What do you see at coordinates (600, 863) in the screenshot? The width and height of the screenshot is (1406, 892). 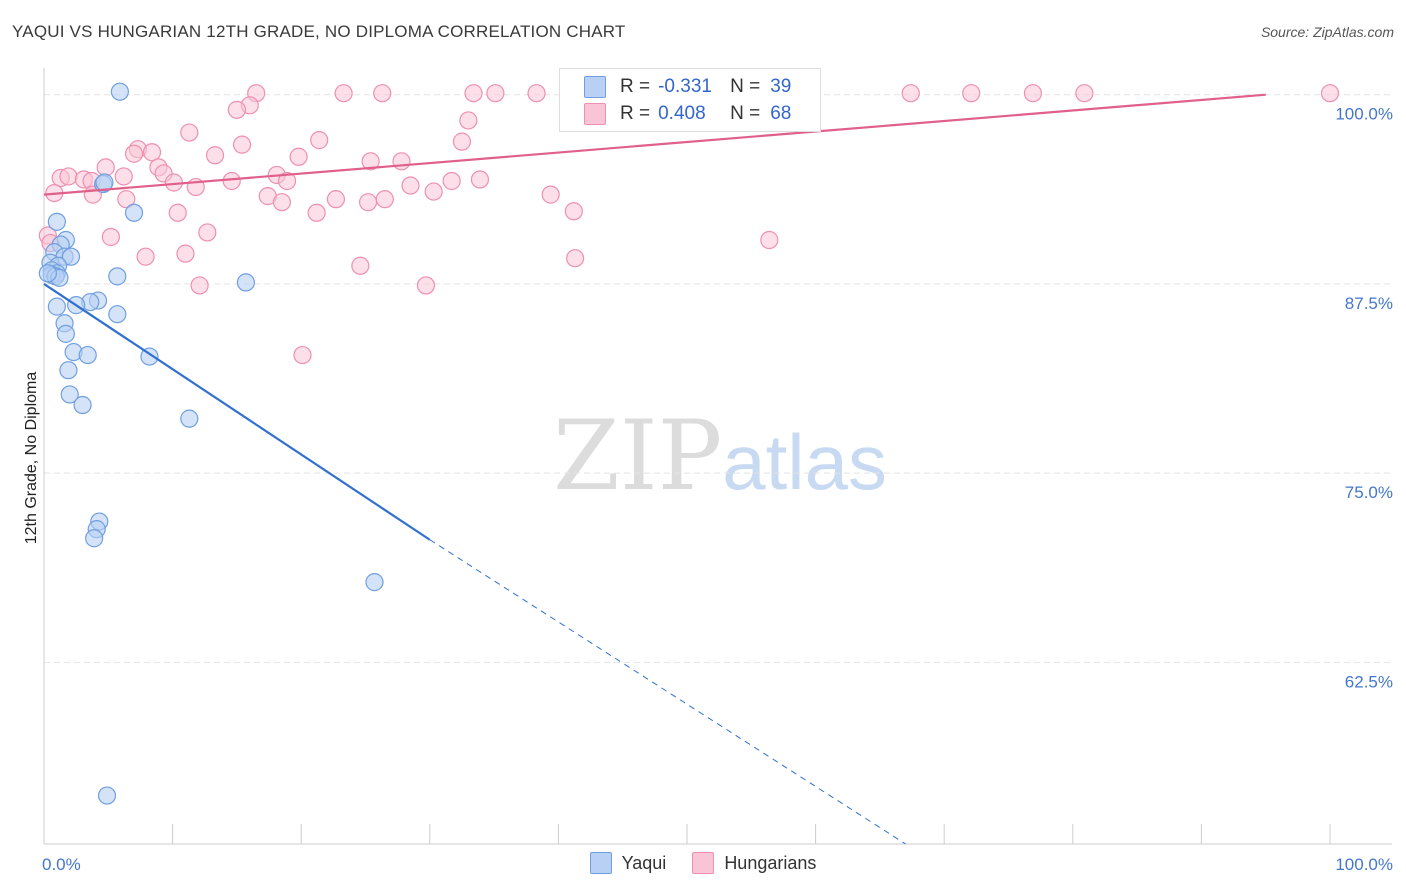 I see `yaqui-legend-swatch` at bounding box center [600, 863].